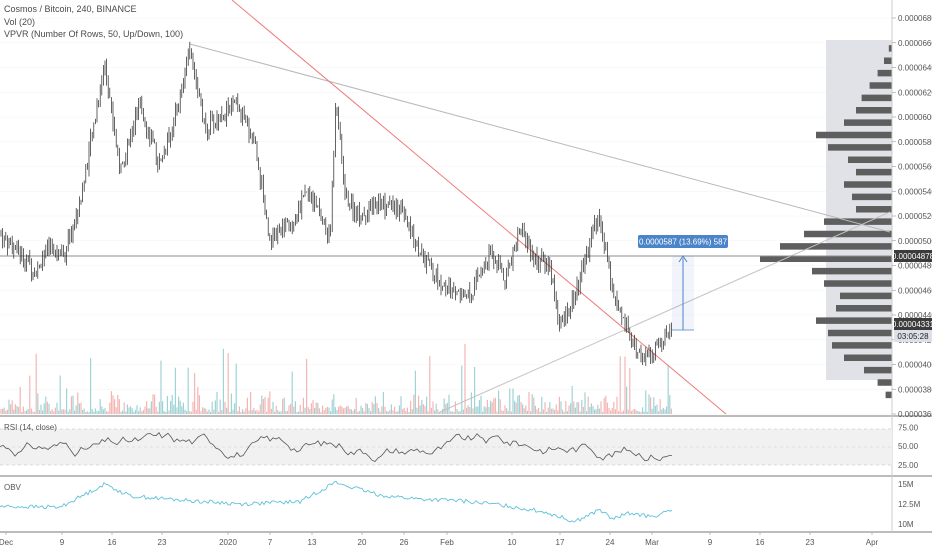 This screenshot has width=932, height=550. Describe the element at coordinates (915, 216) in the screenshot. I see `price-tick-label: 0.00005200` at that location.